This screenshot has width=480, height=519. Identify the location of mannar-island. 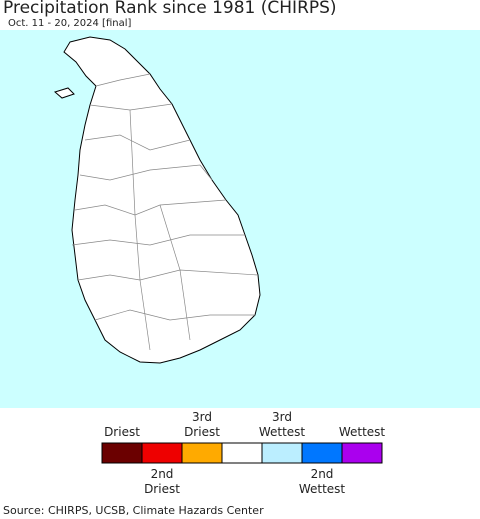
(64, 93).